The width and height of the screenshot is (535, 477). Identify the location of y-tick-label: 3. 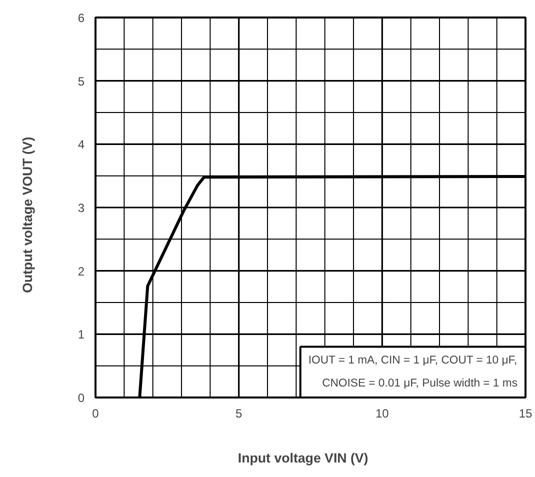
(81, 208).